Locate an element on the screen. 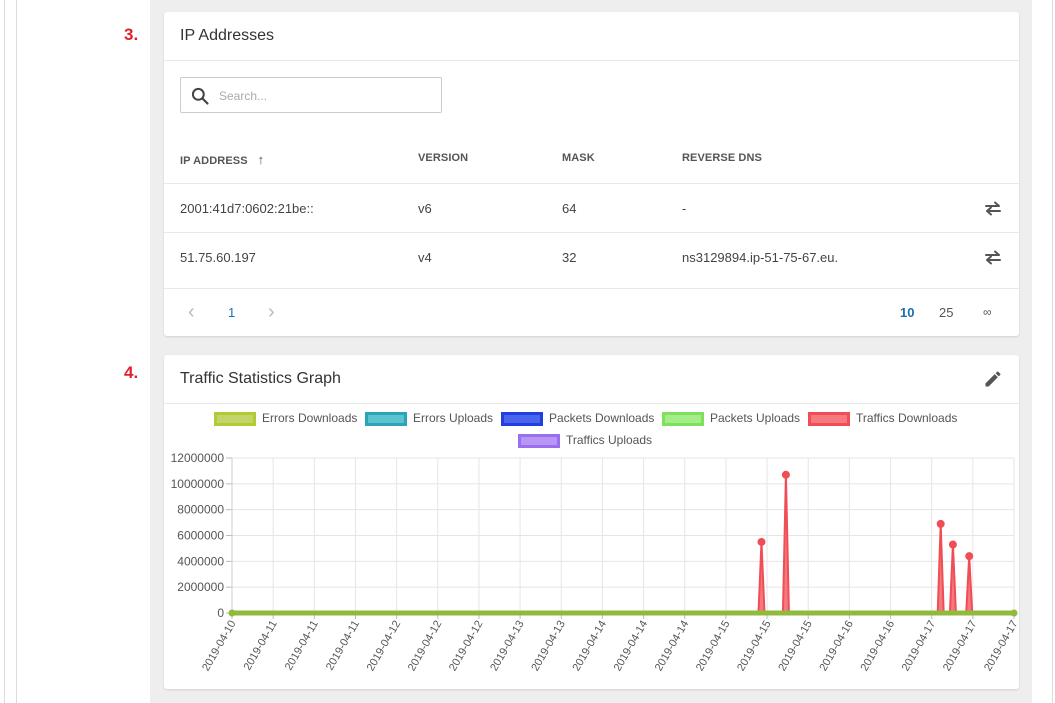  card-title: IP Addresses is located at coordinates (227, 35).